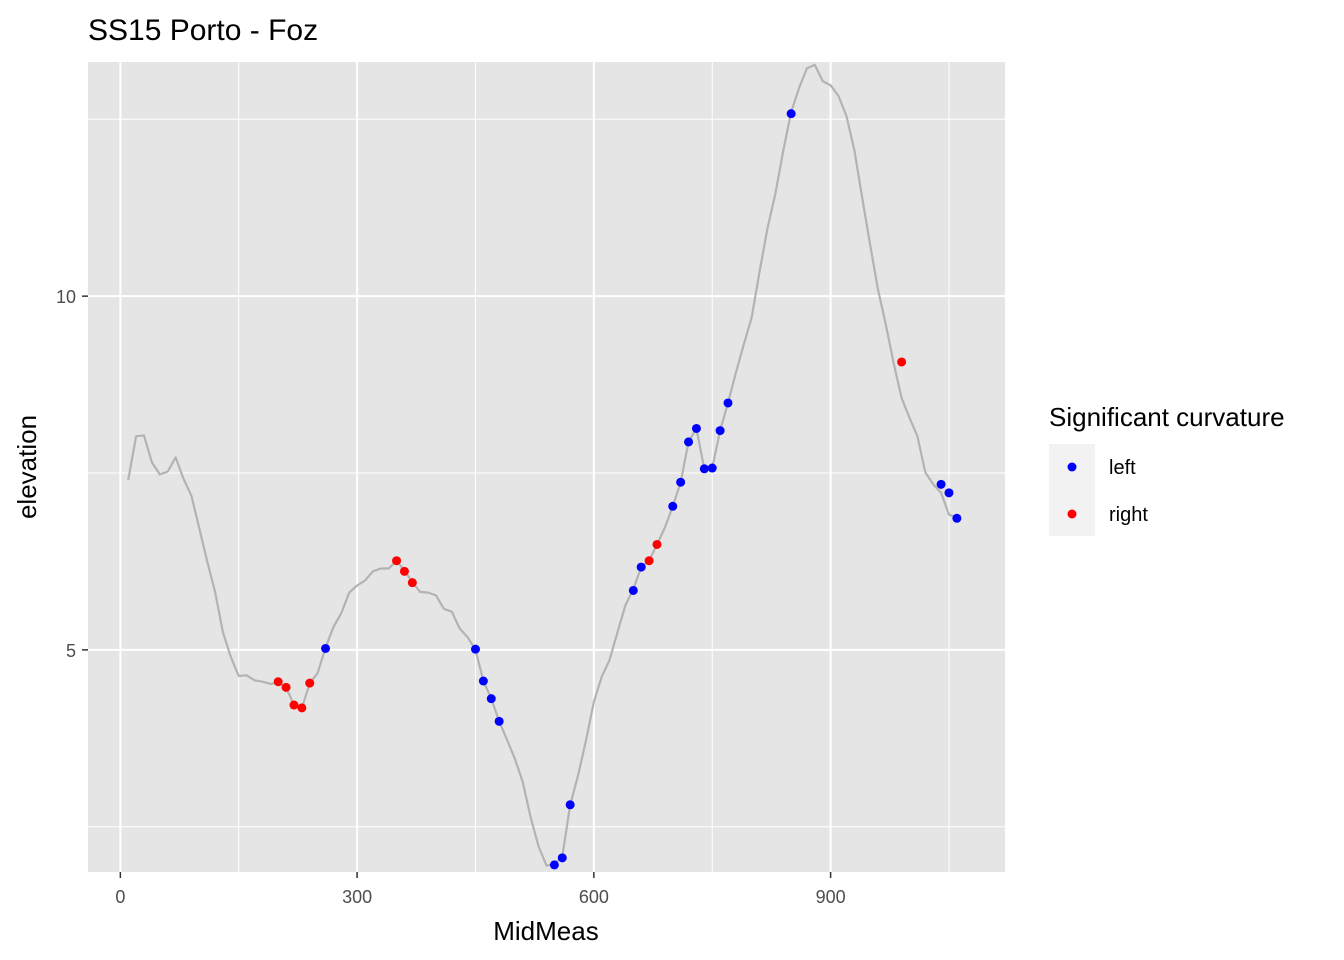 This screenshot has width=1344, height=960. Describe the element at coordinates (1128, 515) in the screenshot. I see `legend-label-right: right` at that location.